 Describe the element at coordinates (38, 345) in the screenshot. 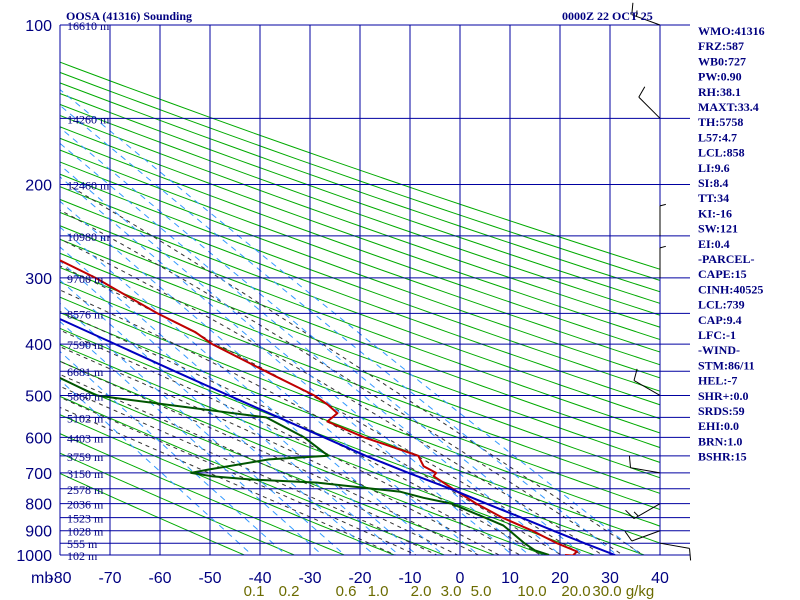

I see `pressure-tick-label: 400` at that location.